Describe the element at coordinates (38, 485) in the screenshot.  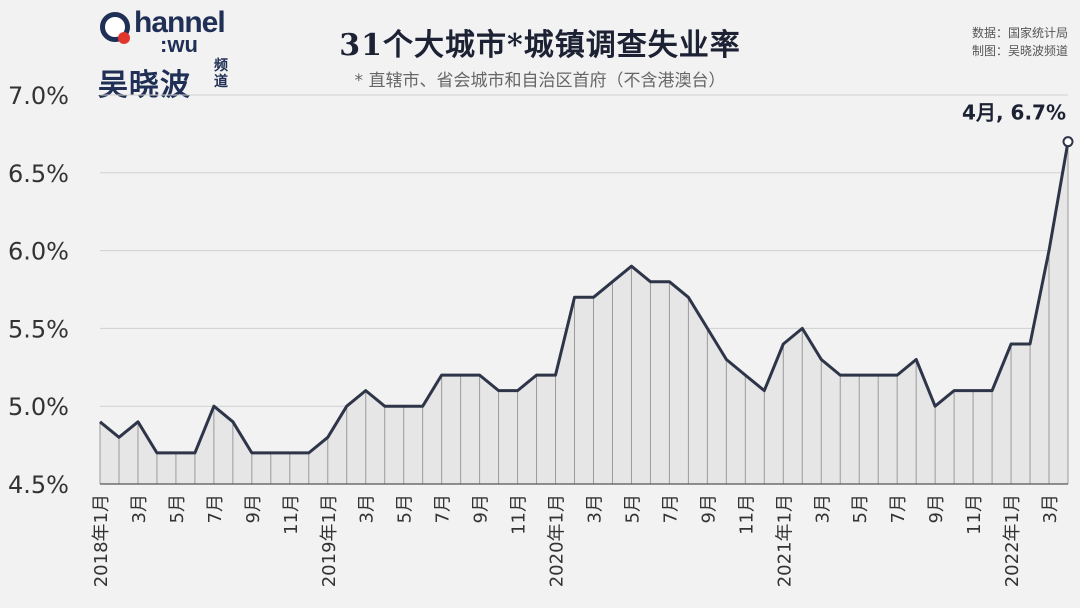
I see `y-tick-label: 4.5%` at that location.